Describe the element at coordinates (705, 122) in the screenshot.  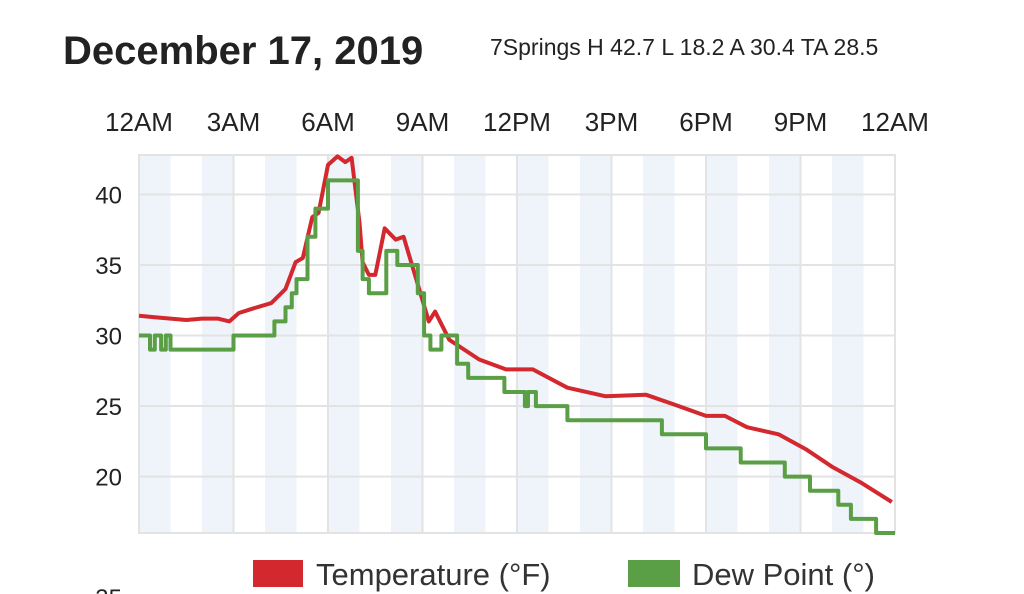
I see `x-tick-label: 6PM` at that location.